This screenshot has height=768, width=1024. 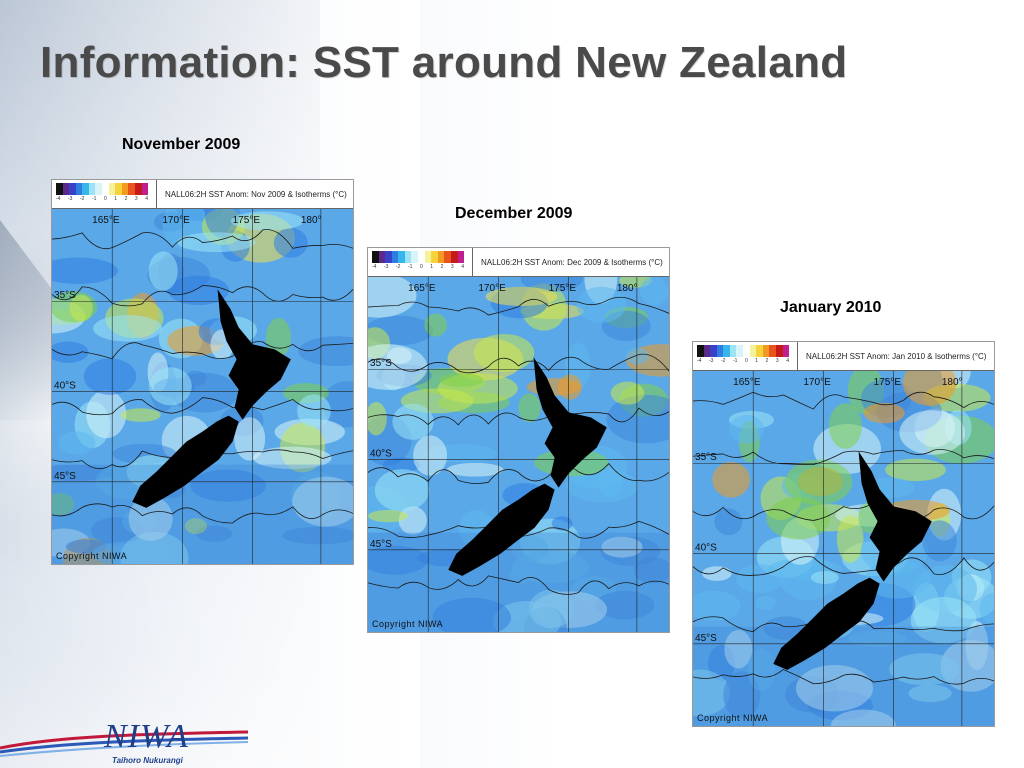 I want to click on map-caption-jan-2010: January 2010, so click(x=831, y=307).